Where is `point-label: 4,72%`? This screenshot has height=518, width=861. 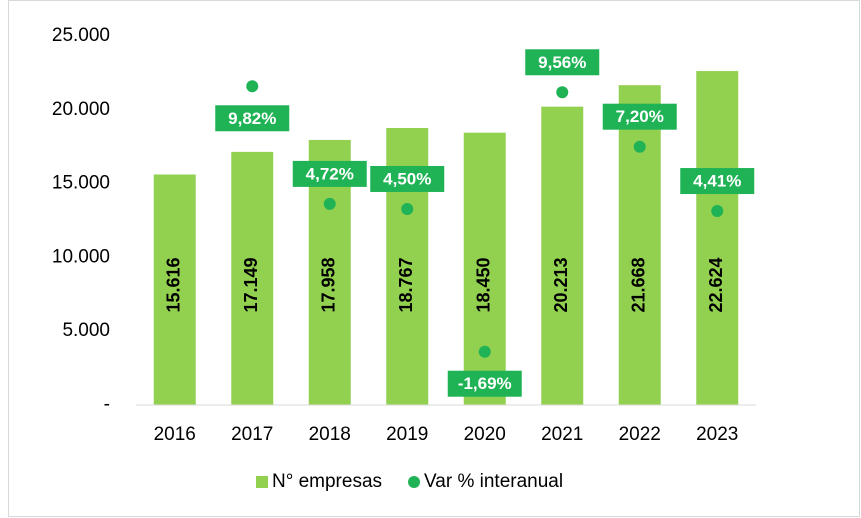
point-label: 4,72% is located at coordinates (329, 173).